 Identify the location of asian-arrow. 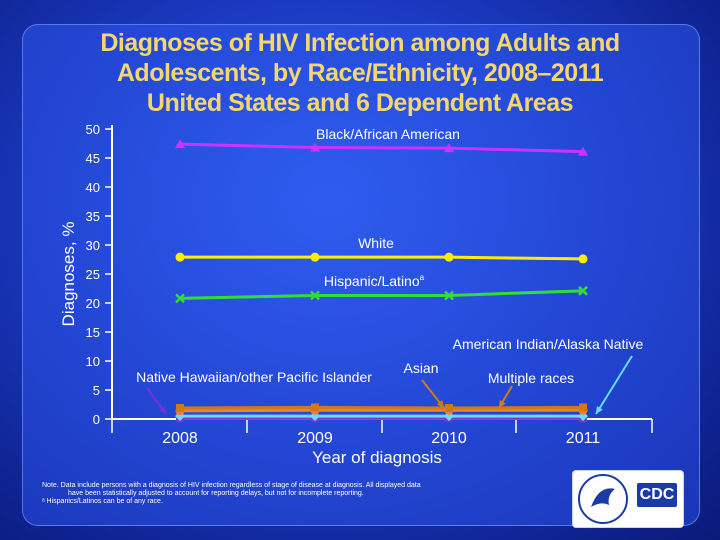
(433, 394).